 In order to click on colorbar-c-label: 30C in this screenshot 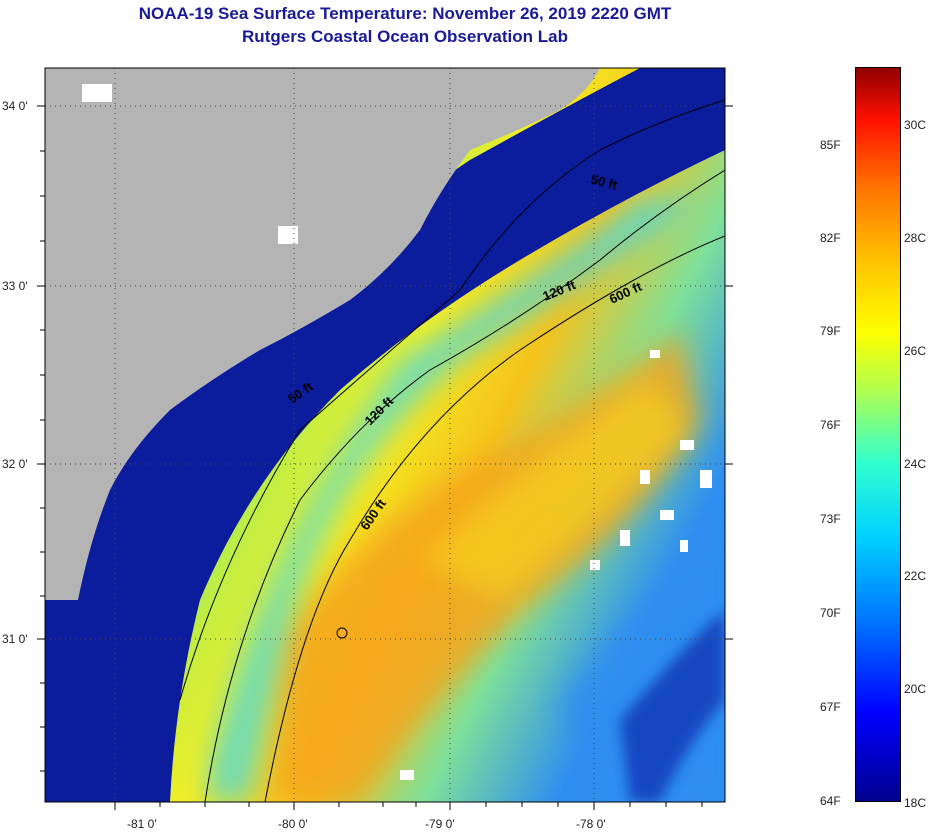, I will do `click(915, 125)`.